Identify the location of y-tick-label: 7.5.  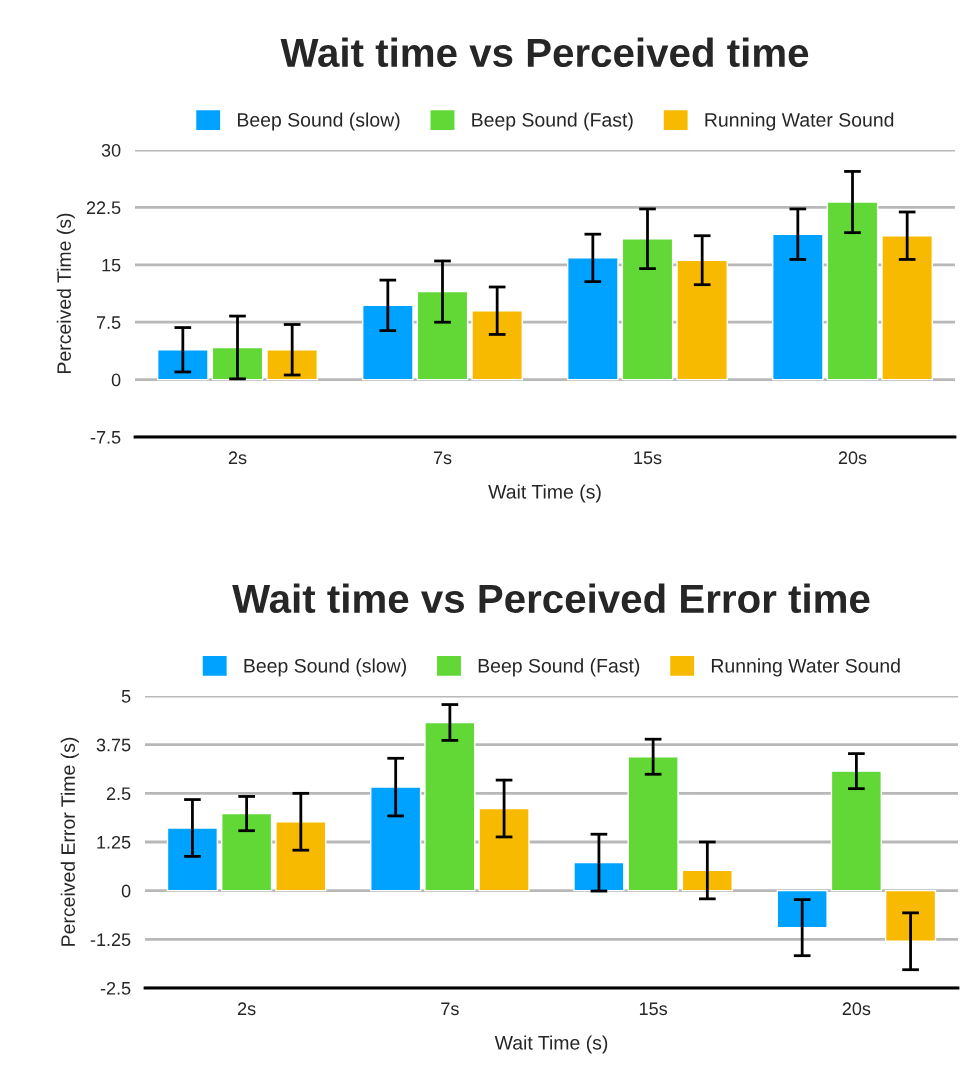
(108, 322).